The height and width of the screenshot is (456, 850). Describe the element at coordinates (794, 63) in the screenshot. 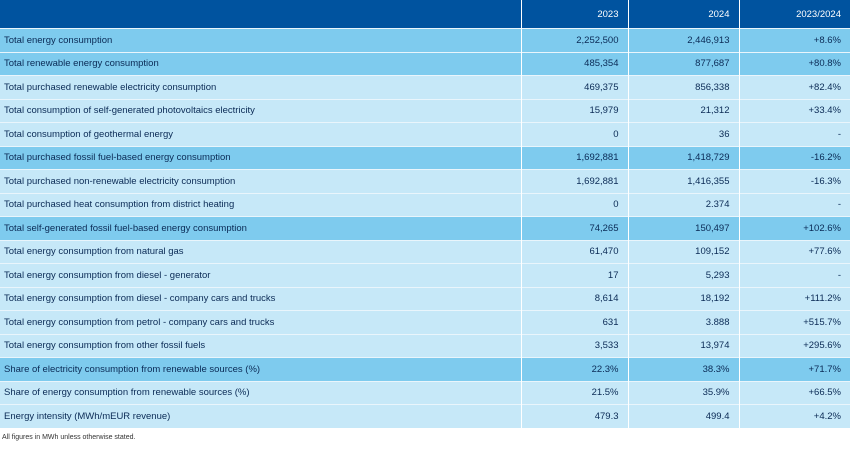

I see `value-change: +80.8%` at that location.